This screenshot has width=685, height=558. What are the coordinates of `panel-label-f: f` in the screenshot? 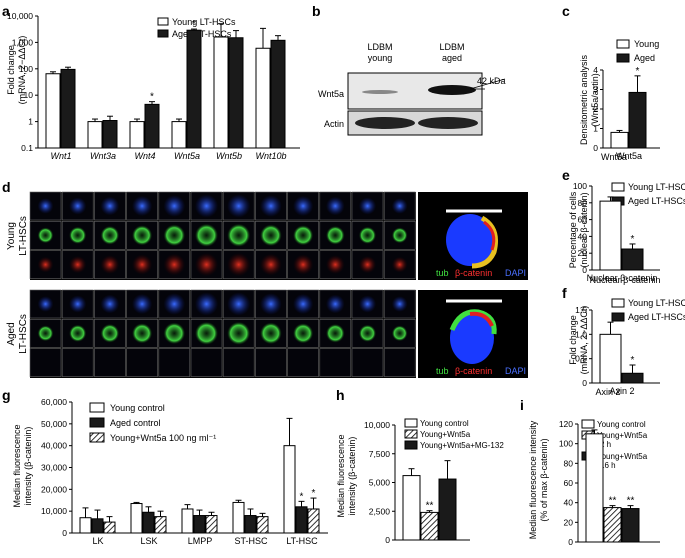 It's located at (564, 293).